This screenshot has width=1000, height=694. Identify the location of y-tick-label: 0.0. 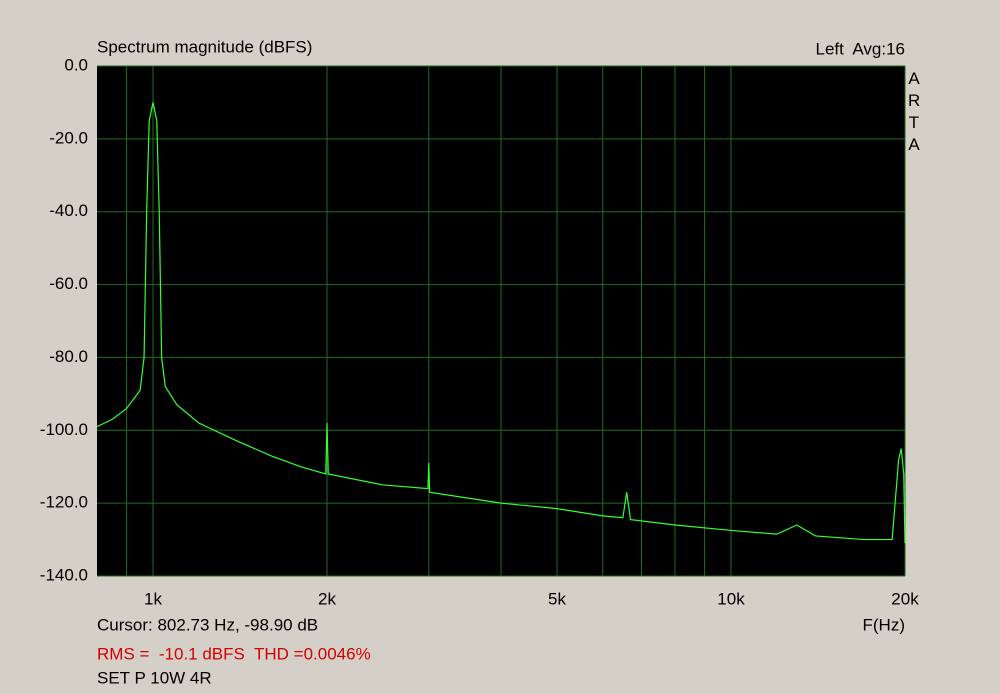
(76, 64).